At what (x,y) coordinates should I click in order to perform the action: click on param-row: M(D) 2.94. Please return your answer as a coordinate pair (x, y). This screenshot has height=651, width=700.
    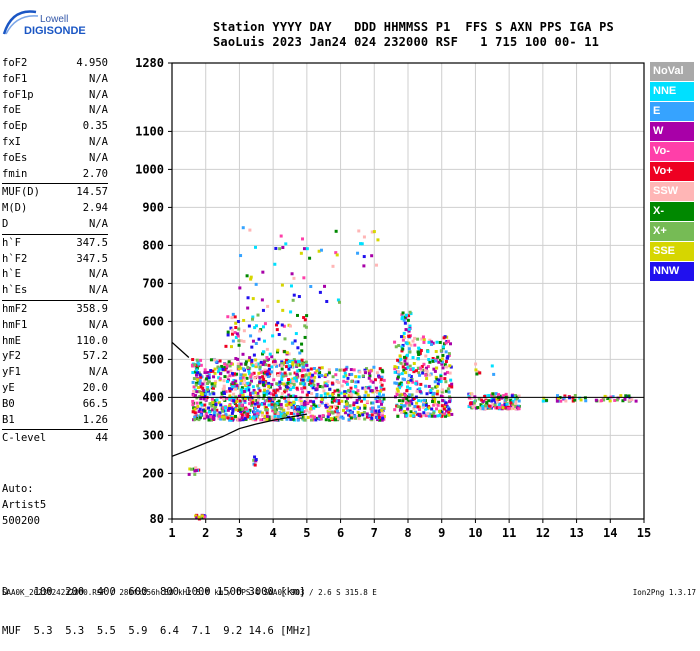
    Looking at the image, I should click on (55, 209).